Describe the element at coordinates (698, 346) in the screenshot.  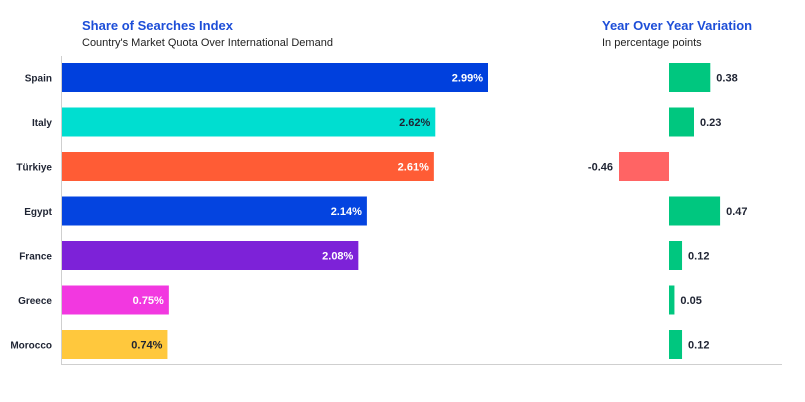
I see `variation-value-label-morocco: 0.12` at that location.